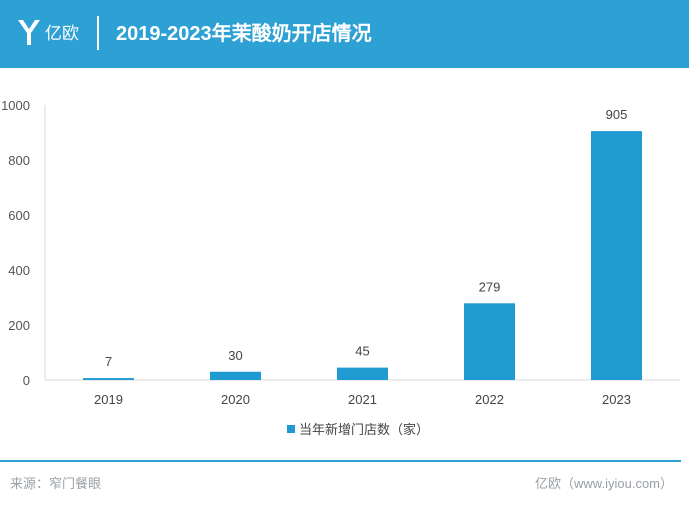 The image size is (689, 505). I want to click on bar-2022, so click(489, 341).